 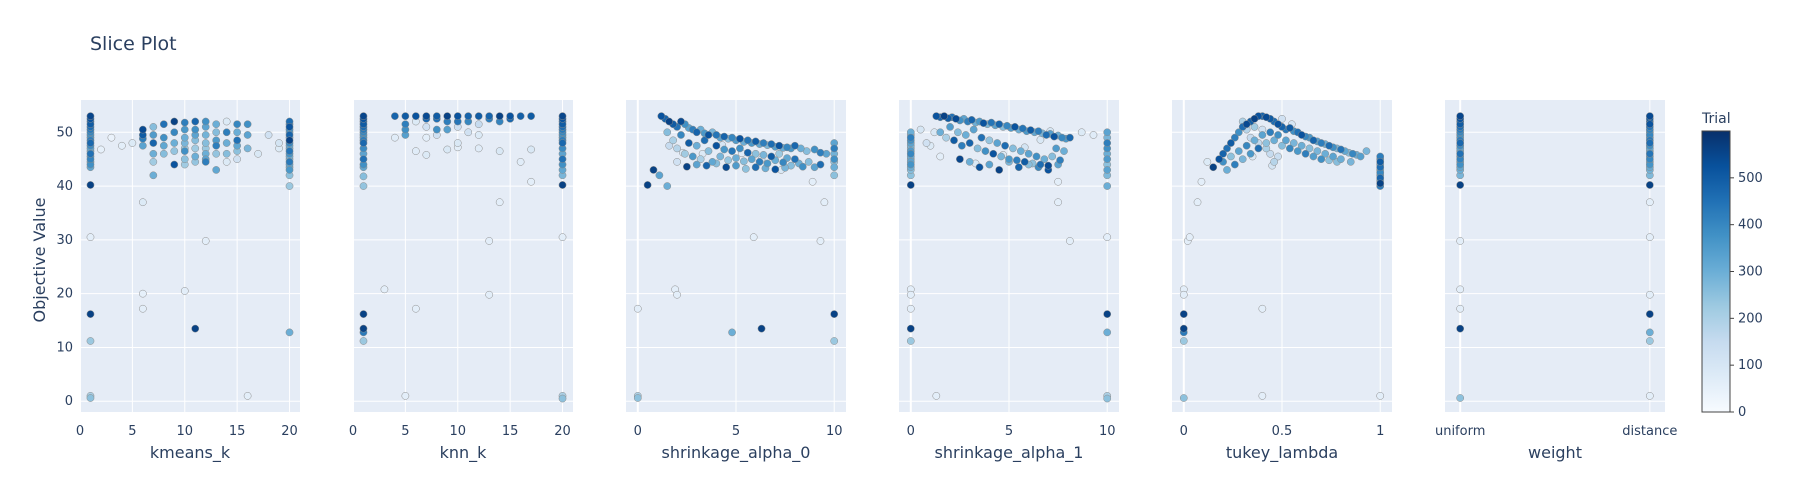 I want to click on colorbar-tick-label: 300, so click(x=1750, y=272).